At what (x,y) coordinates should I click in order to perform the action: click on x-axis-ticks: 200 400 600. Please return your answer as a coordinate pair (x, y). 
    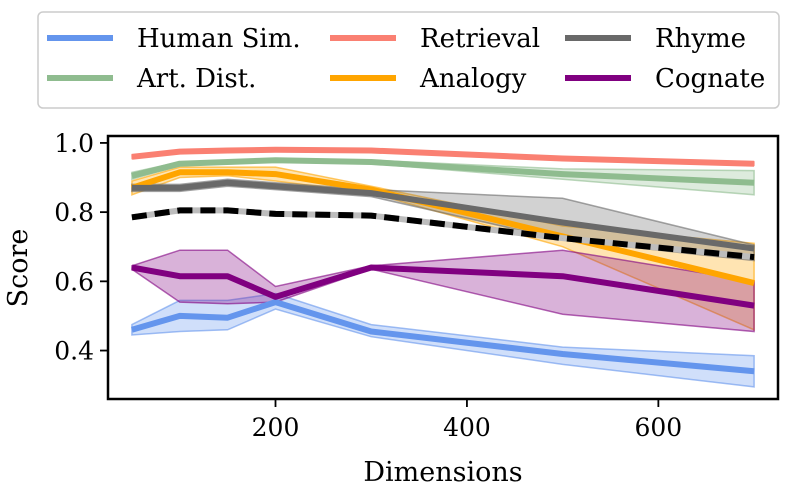
    Looking at the image, I should click on (467, 420).